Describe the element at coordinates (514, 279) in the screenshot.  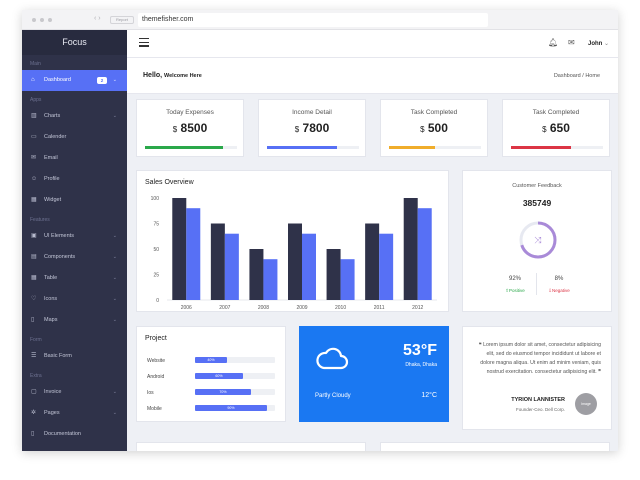
I see `positive-percent: 92%` at that location.